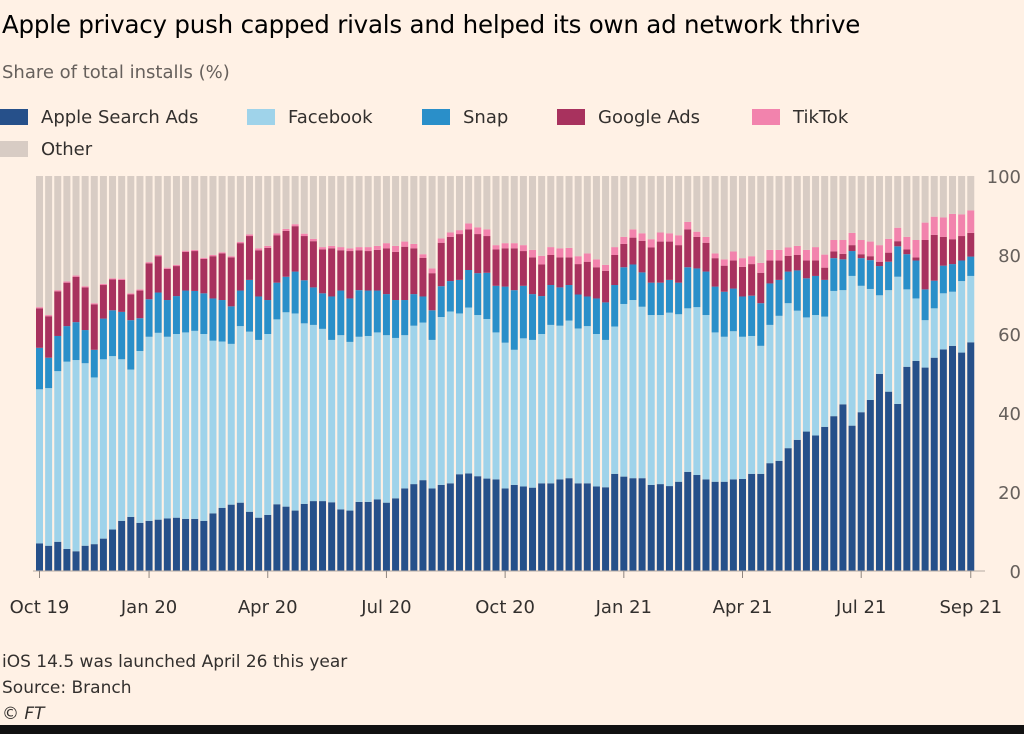 Image resolution: width=1024 pixels, height=734 pixels. Describe the element at coordinates (465, 117) in the screenshot. I see `legend-item-snap: Snap` at that location.